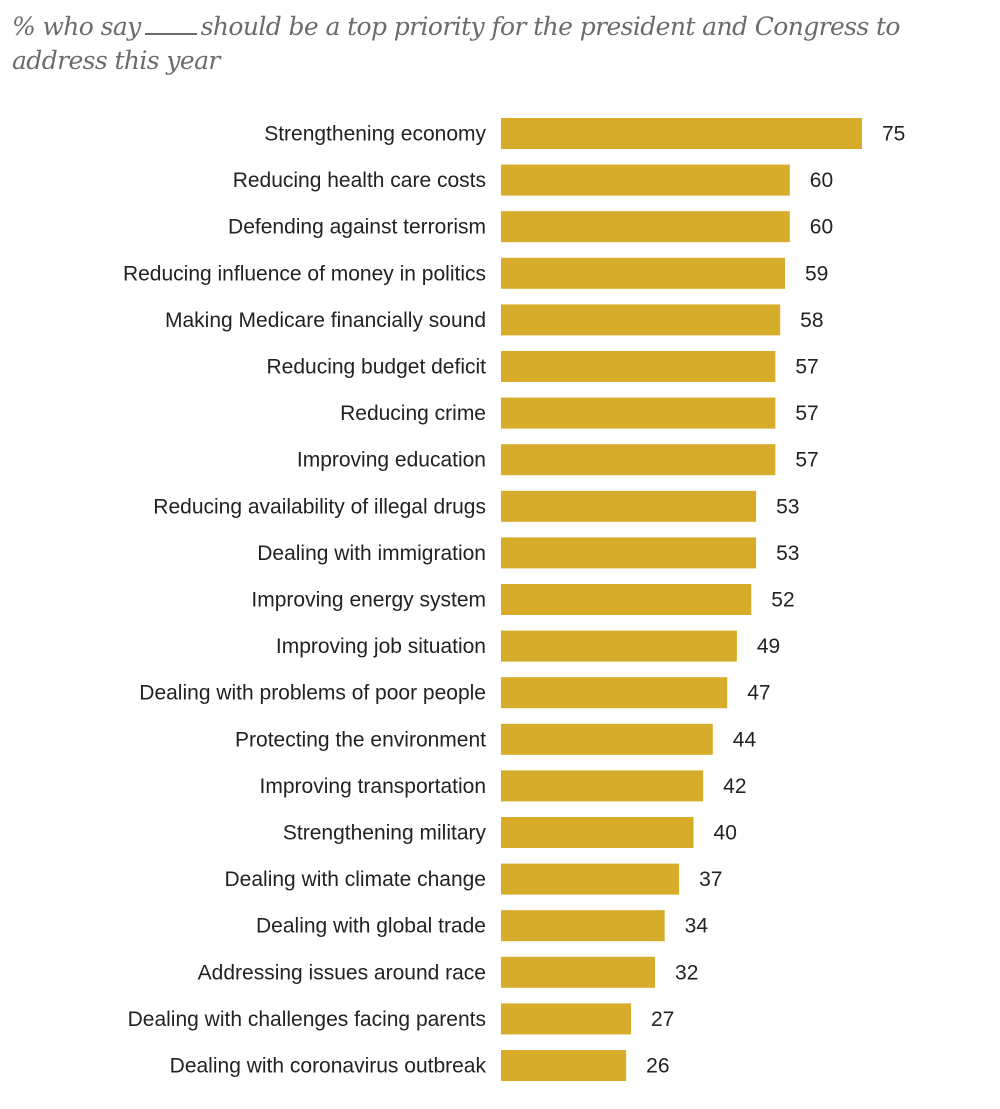  I want to click on value-label: 34, so click(697, 926).